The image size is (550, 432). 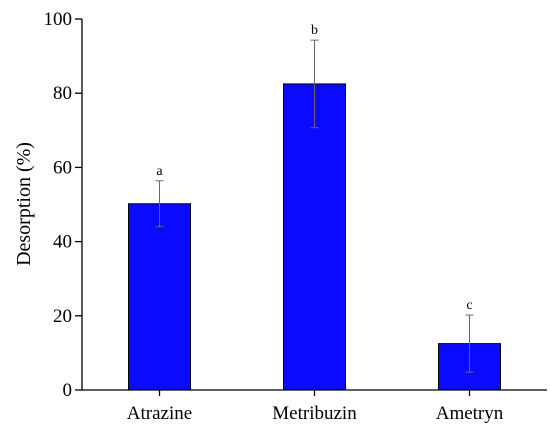 I want to click on y-tick-label: 40, so click(x=62, y=242).